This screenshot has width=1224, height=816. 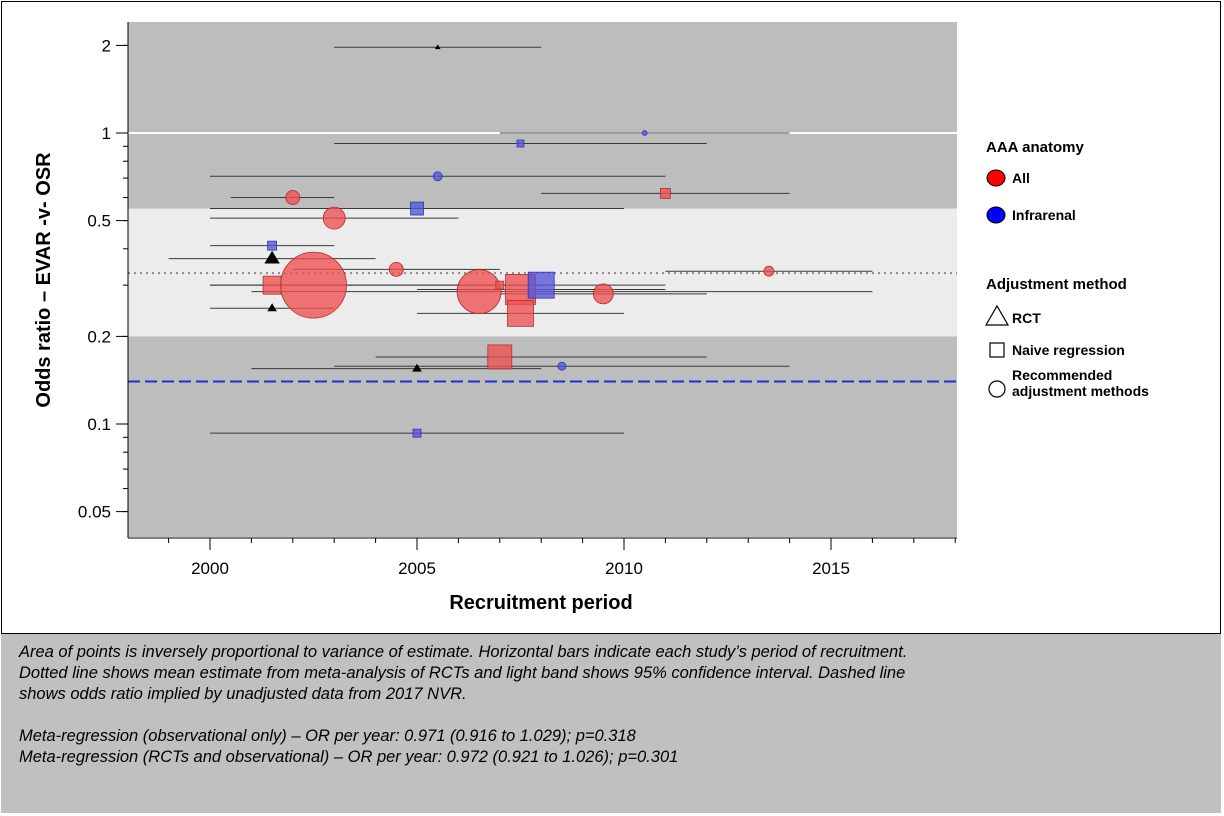 What do you see at coordinates (106, 133) in the screenshot?
I see `y-tick-label: 1` at bounding box center [106, 133].